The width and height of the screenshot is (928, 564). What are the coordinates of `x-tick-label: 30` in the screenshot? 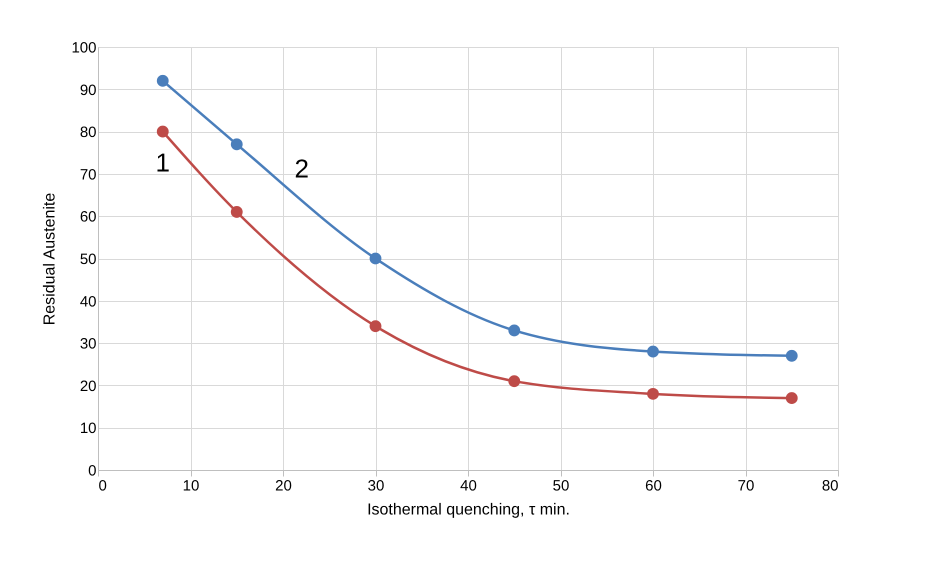 It's located at (376, 486).